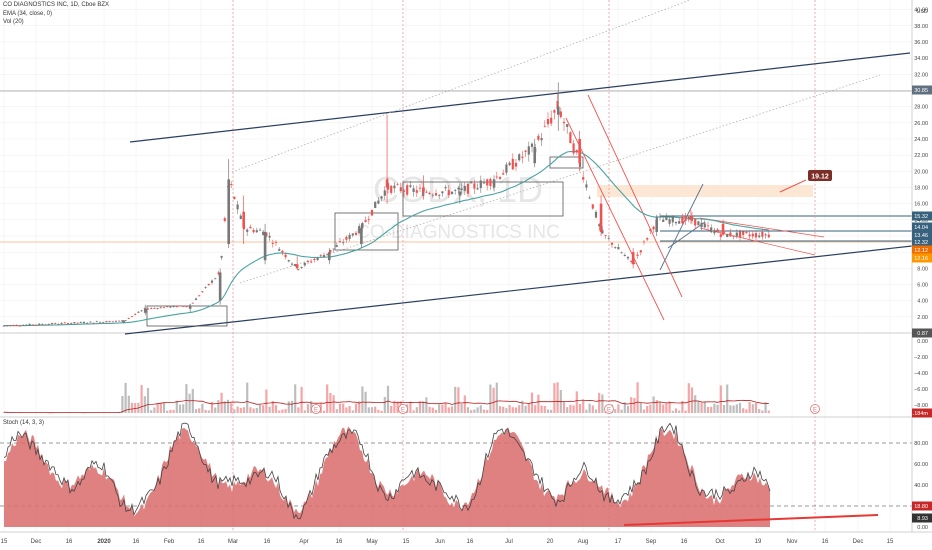 Image resolution: width=932 pixels, height=550 pixels. Describe the element at coordinates (758, 542) in the screenshot. I see `time-tick-label: 19` at that location.